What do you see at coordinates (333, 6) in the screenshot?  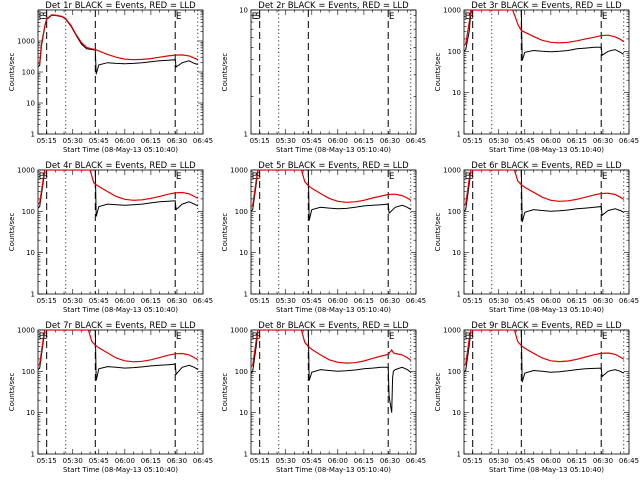 I see `panel-title: Det 2r BLACK = Events, RED = LLD` at bounding box center [333, 6].